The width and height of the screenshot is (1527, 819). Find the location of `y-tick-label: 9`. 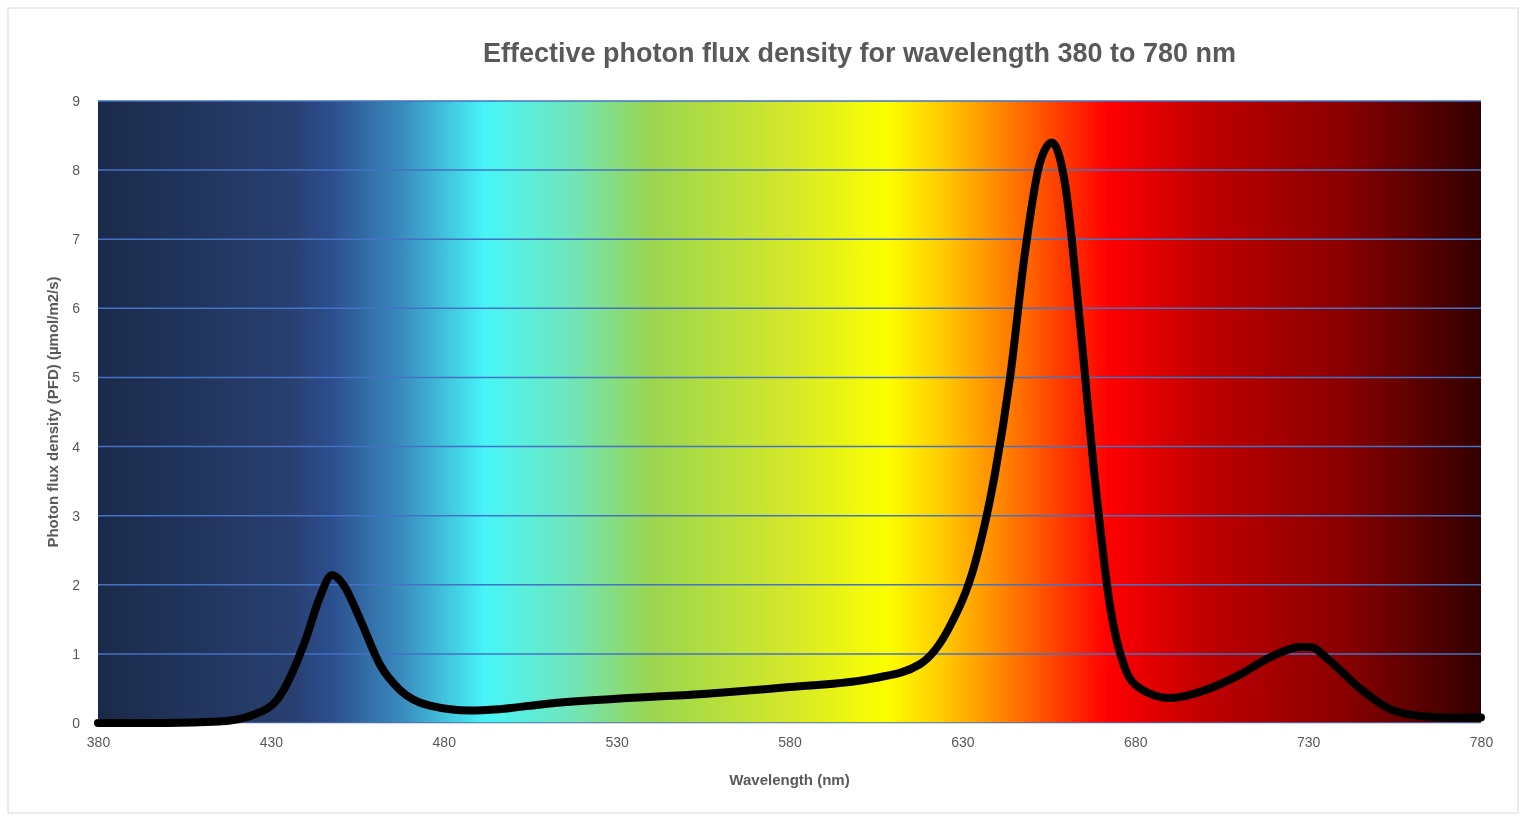

y-tick-label: 9 is located at coordinates (76, 100).